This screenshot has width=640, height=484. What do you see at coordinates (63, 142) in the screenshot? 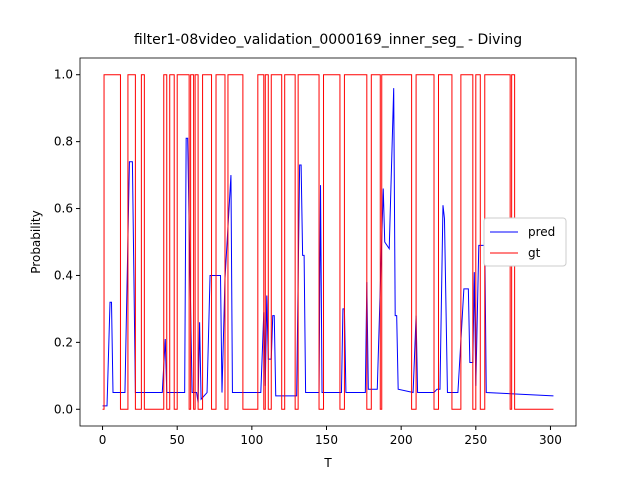
I see `y-tick-label: 0.8` at bounding box center [63, 142].